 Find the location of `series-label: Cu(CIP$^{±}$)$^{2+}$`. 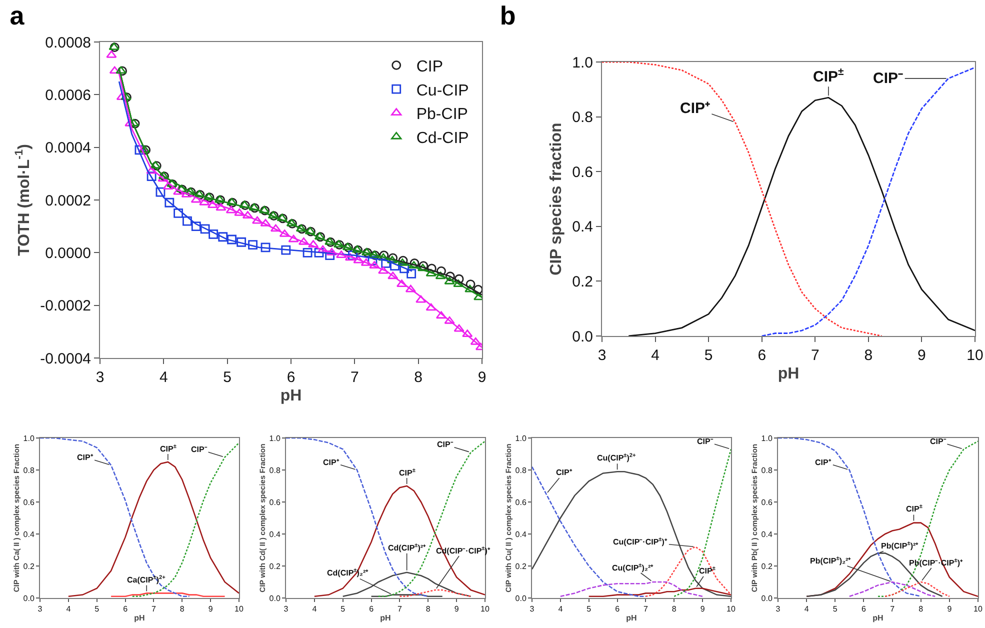

series-label: Cu(CIP$^{±}$)$^{2+}$ is located at coordinates (617, 457).